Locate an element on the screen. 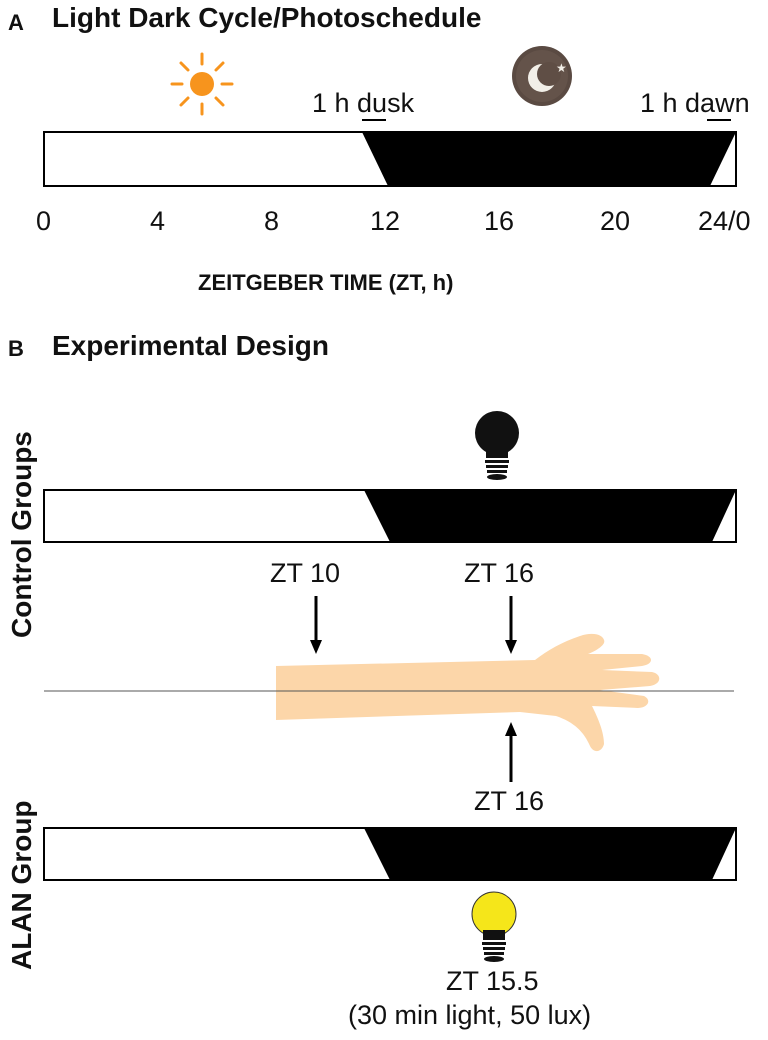 Image resolution: width=768 pixels, height=1040 pixels. panel-b-title: Experimental Design is located at coordinates (190, 345).